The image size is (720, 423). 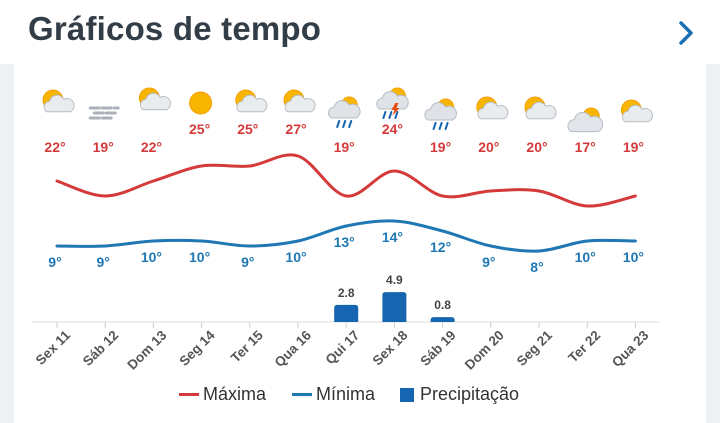 What do you see at coordinates (390, 347) in the screenshot?
I see `x-tick-label: Sex 18` at bounding box center [390, 347].